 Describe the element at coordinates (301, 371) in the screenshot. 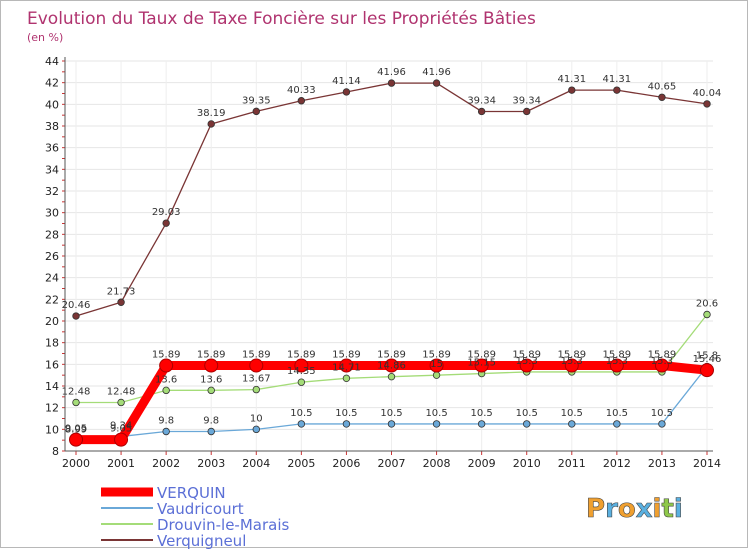

I see `data-label-drouvin-le-marais: 14.35` at that location.